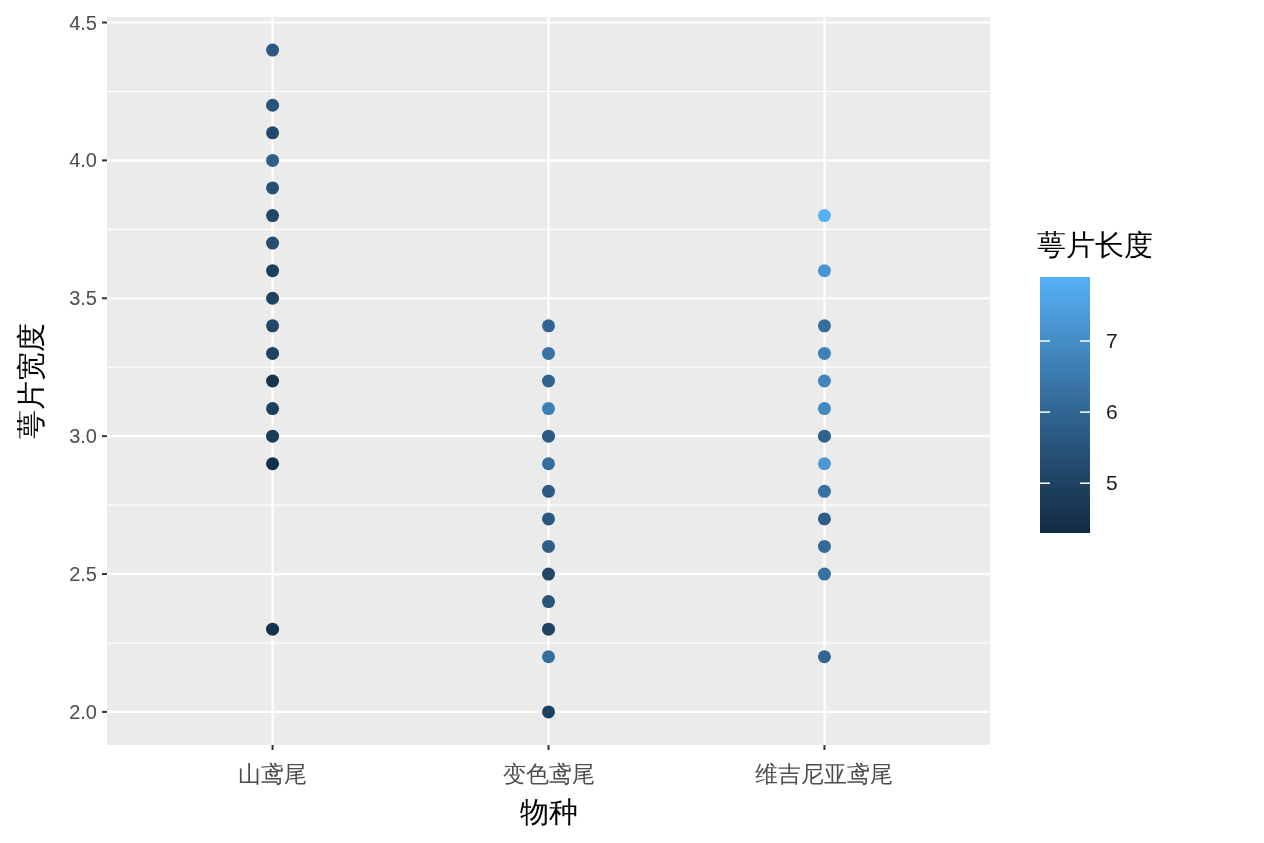  I want to click on x-tick-label: 山鸢尾, so click(273, 774).